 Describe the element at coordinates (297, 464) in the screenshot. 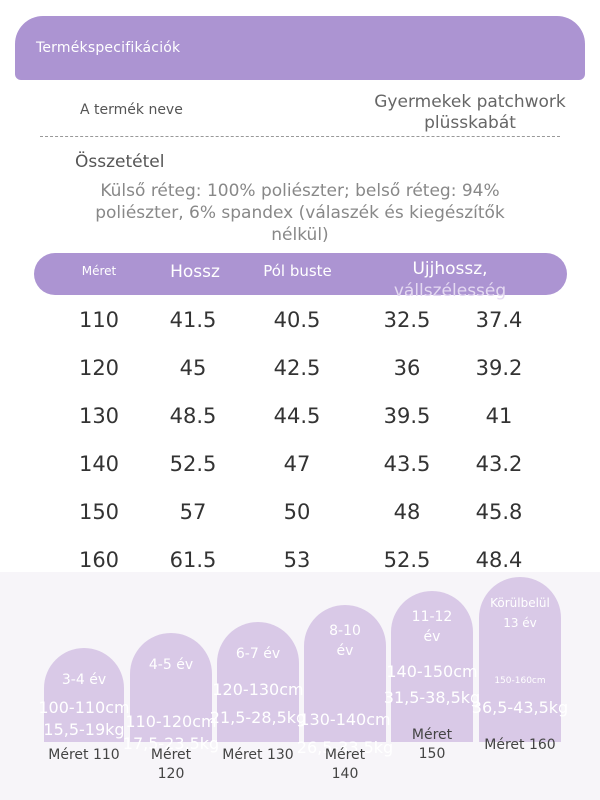

I see `table-cell: 47` at that location.